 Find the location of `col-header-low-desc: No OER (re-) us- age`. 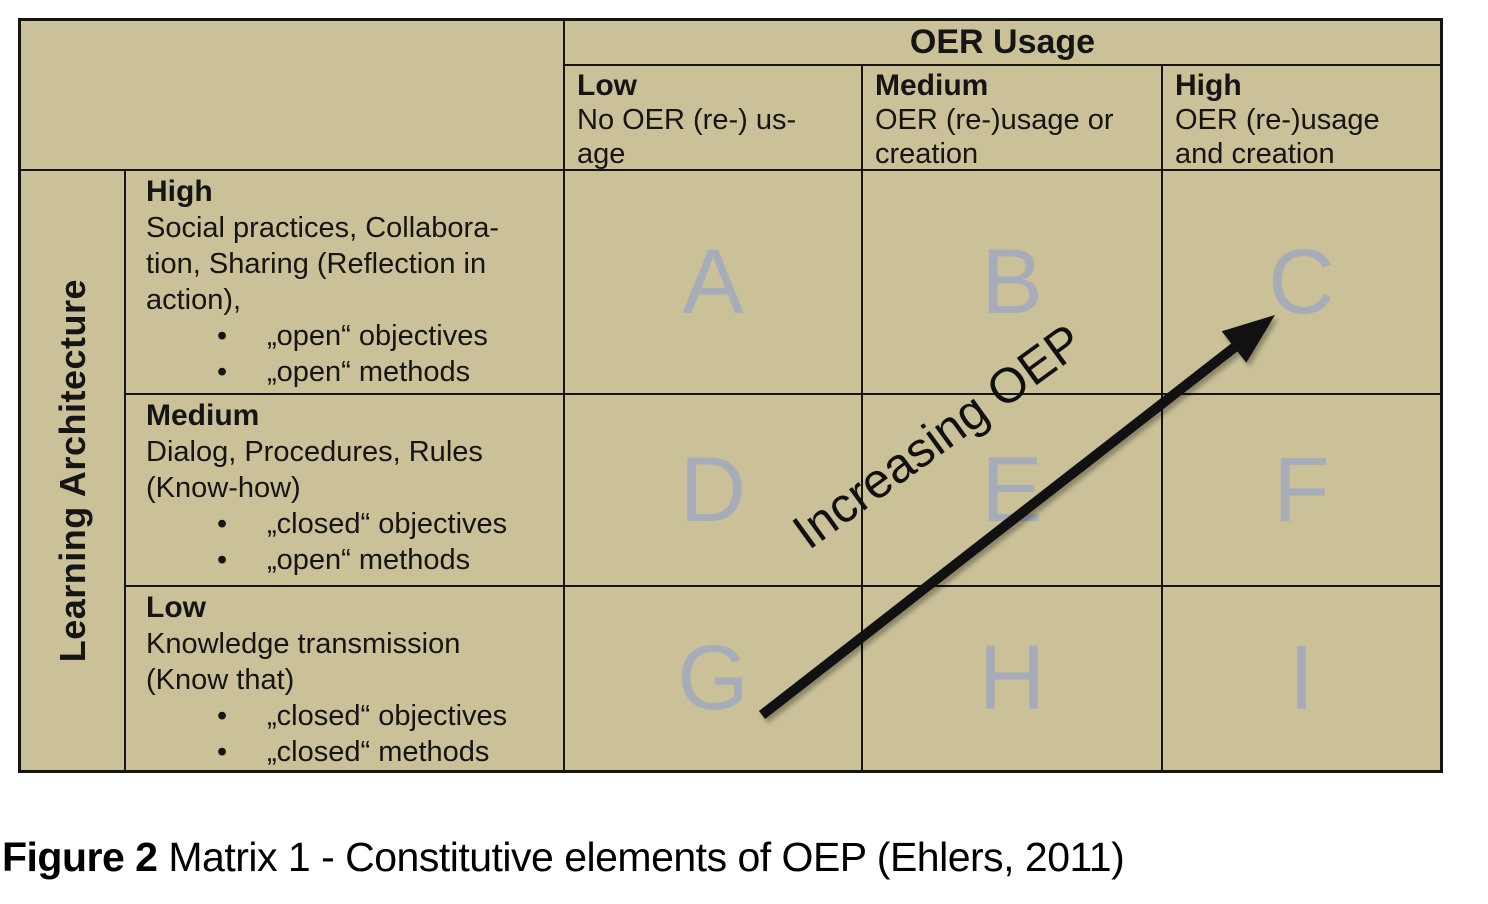

col-header-low-desc: No OER (re-) us- age is located at coordinates (687, 137).